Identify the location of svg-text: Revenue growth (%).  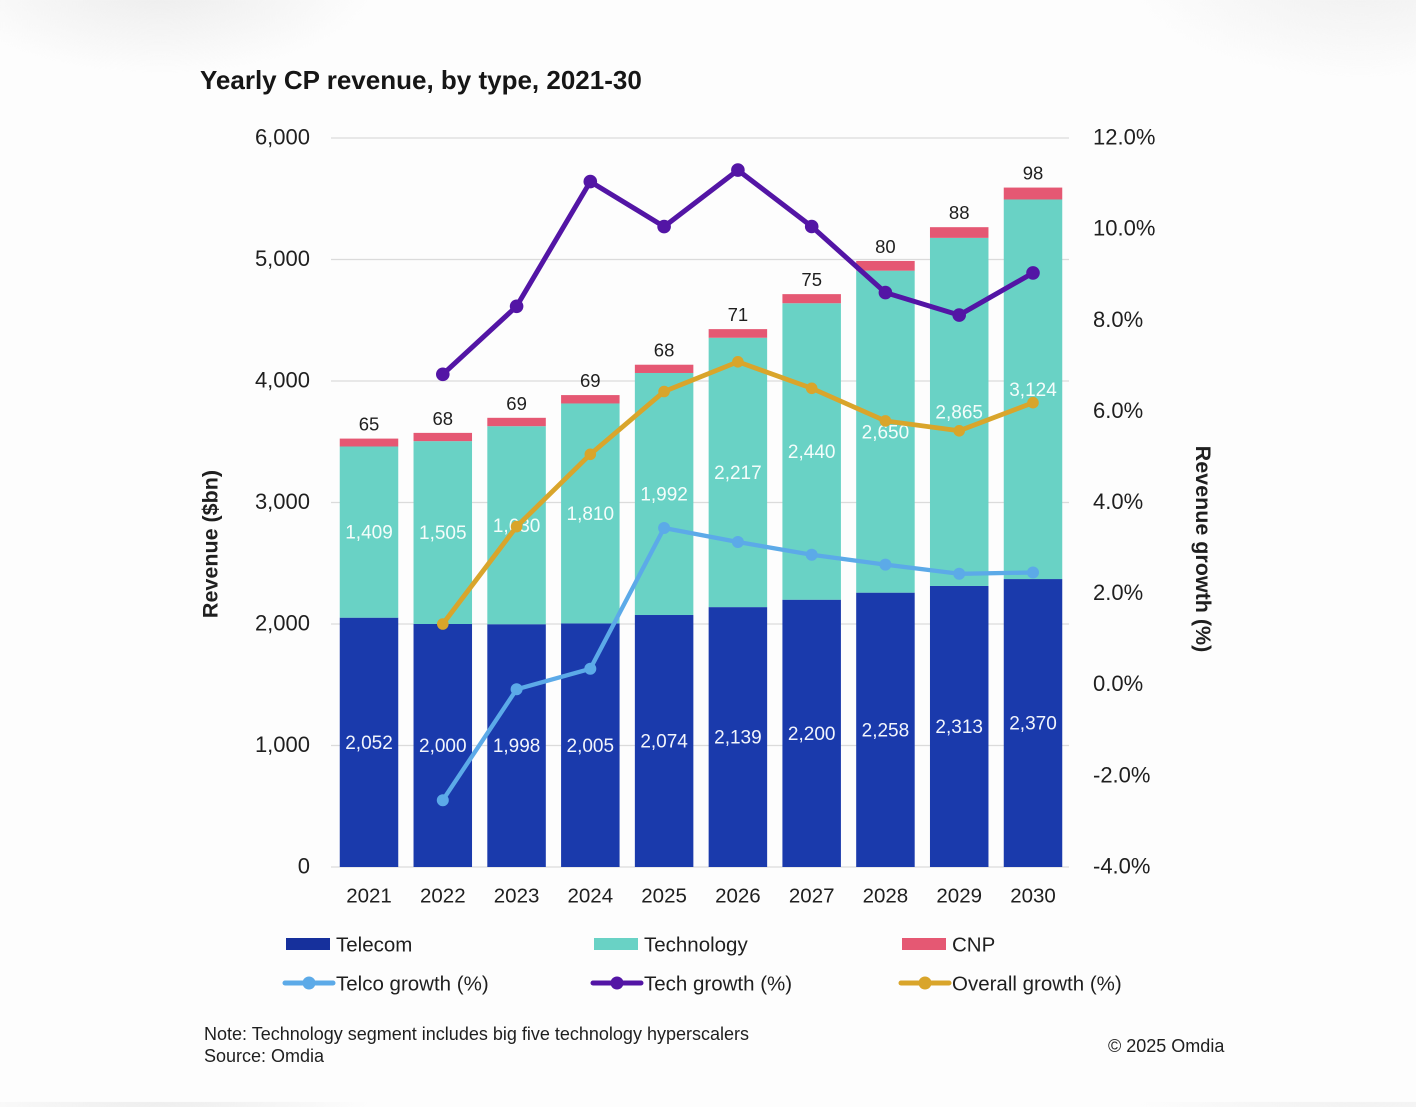
(1203, 549).